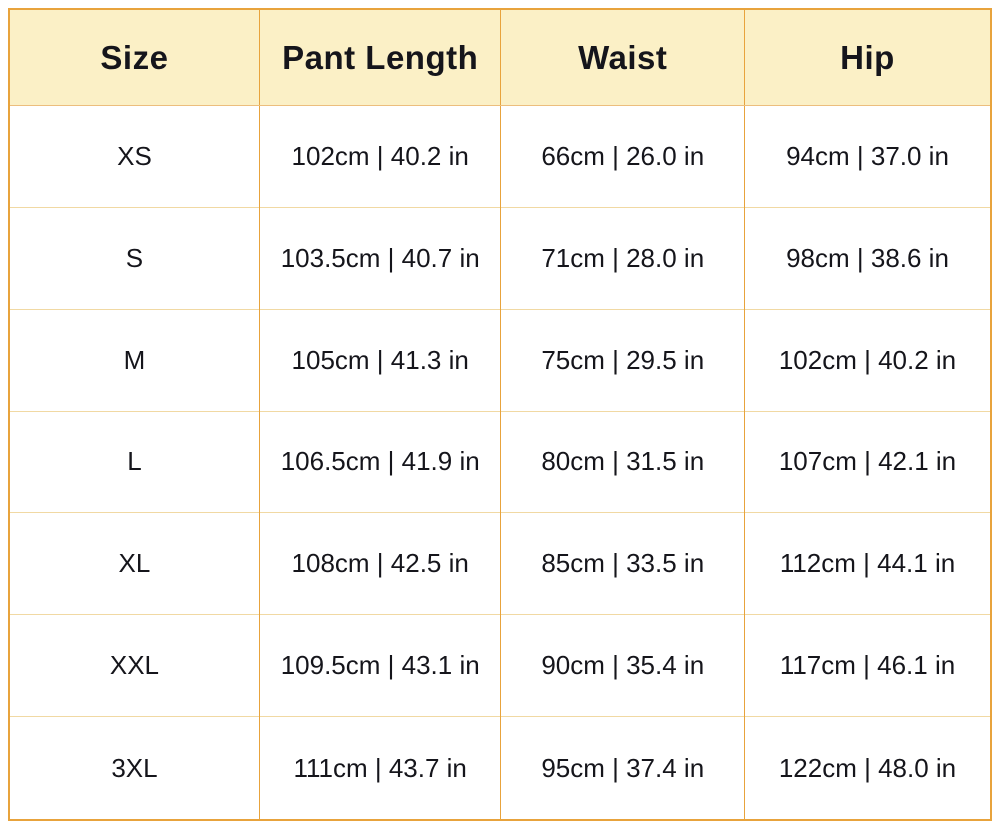 The image size is (1000, 830). What do you see at coordinates (867, 156) in the screenshot?
I see `hip-cell: 94cm | 37.0 in` at bounding box center [867, 156].